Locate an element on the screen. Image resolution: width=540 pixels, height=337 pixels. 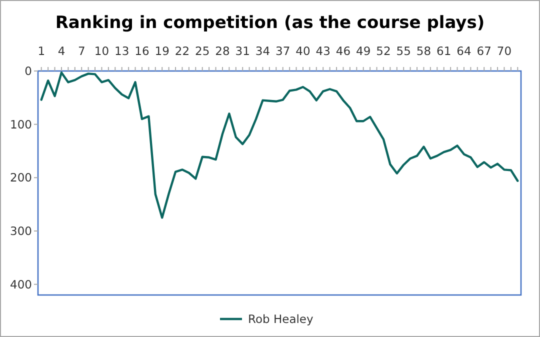
x-tick-label: 37 is located at coordinates (283, 51).